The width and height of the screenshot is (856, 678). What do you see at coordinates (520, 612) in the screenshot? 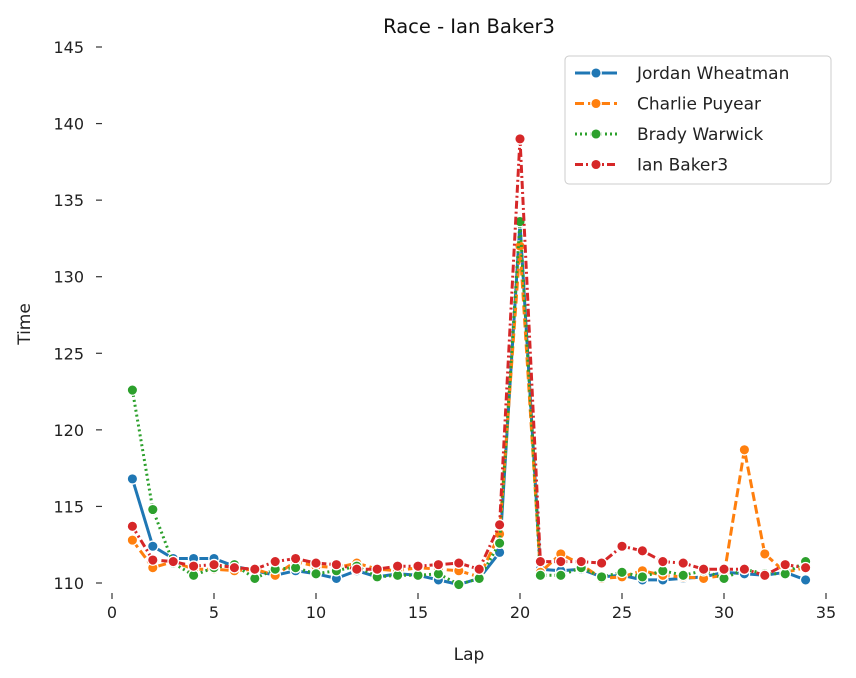
I see `x-tick-label: 20` at bounding box center [520, 612].